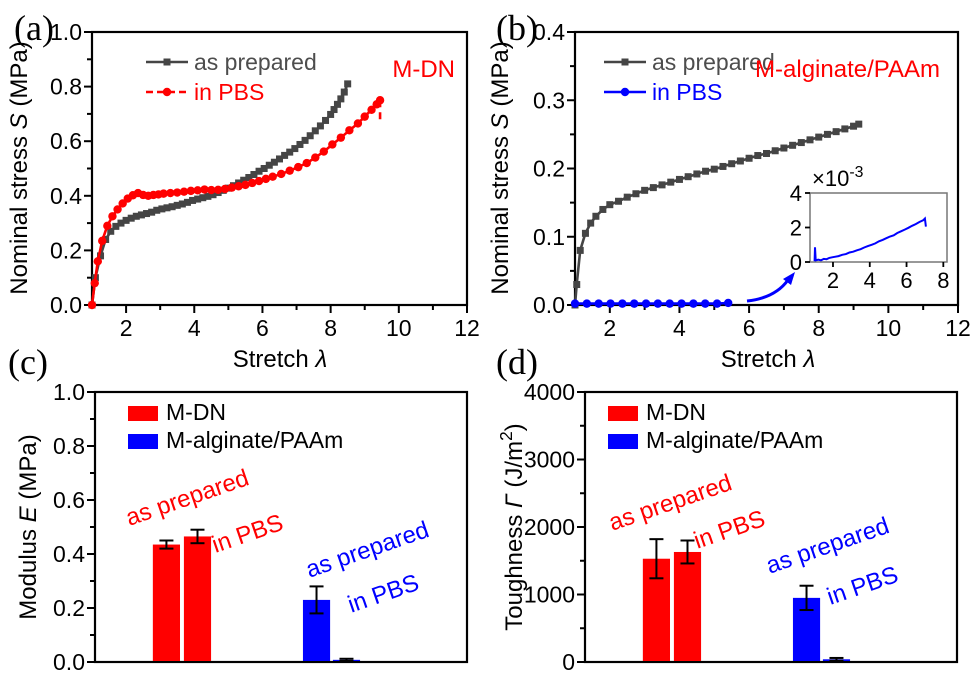 This screenshot has width=980, height=691. What do you see at coordinates (19, 167) in the screenshot?
I see `y-axis-label-a: Nominal stress S (MPa)` at bounding box center [19, 167].